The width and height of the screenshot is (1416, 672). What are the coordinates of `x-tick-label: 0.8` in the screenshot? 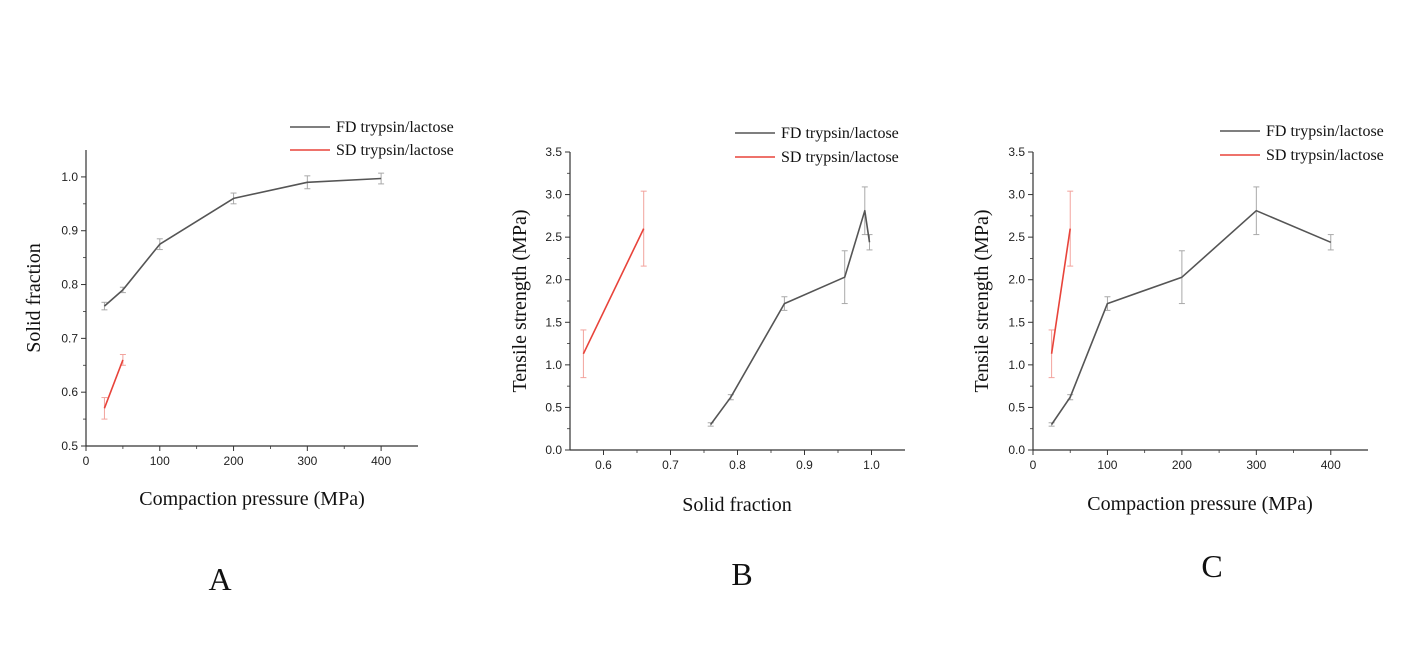 It's located at (737, 465).